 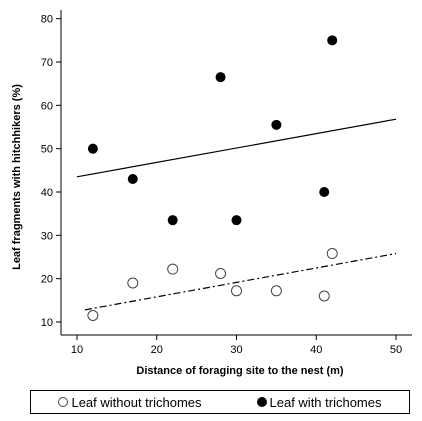 What do you see at coordinates (157, 350) in the screenshot?
I see `x-tick-label: 20` at bounding box center [157, 350].